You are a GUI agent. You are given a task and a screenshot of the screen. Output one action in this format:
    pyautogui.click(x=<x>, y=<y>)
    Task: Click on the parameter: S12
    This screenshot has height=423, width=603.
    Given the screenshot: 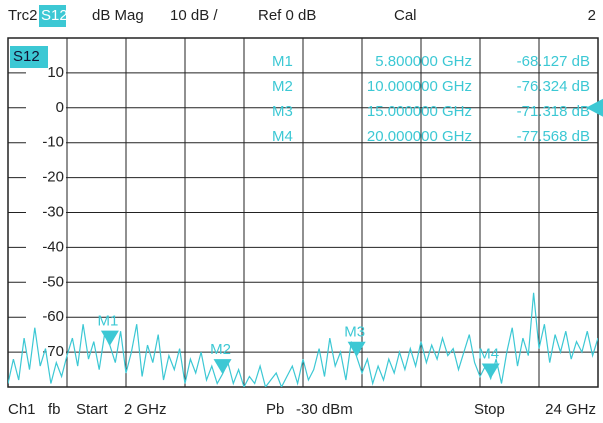 What is the action you would take?
    pyautogui.click(x=54, y=15)
    